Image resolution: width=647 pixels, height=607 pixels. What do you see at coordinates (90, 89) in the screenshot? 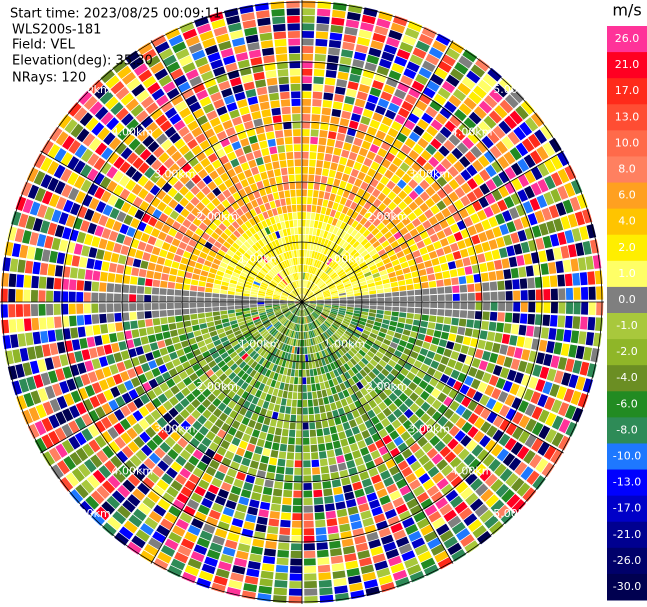
I see `range-label: 5.00km` at bounding box center [90, 89].